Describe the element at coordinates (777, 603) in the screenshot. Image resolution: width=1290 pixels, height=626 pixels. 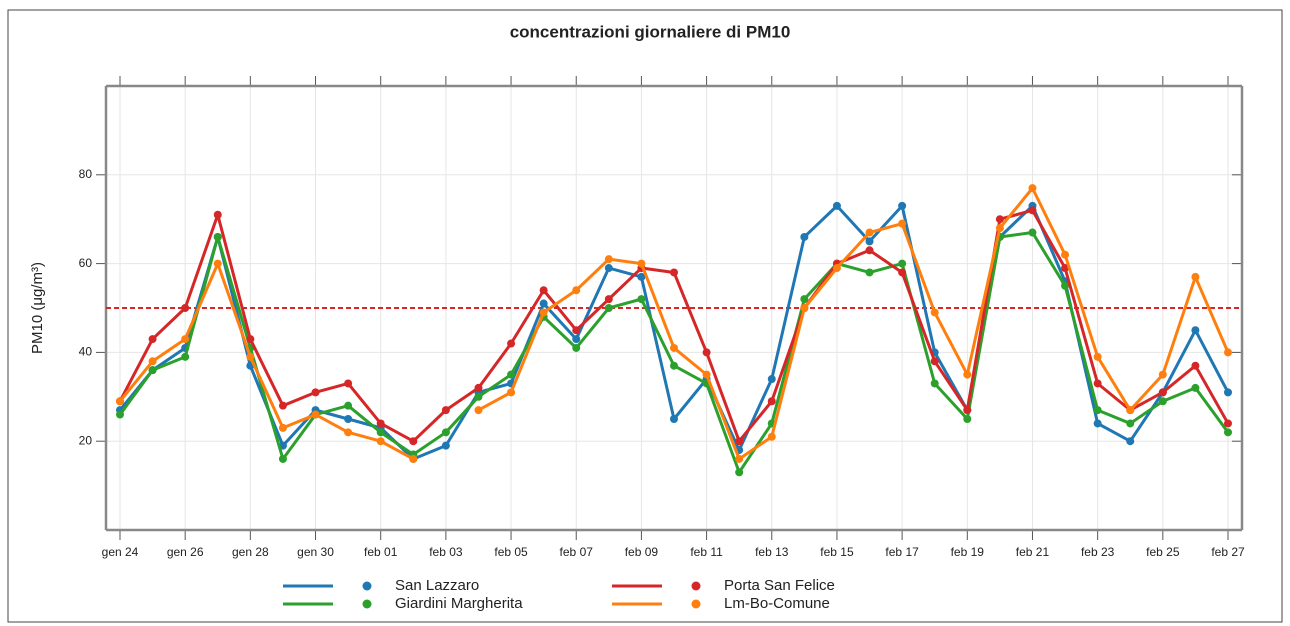
I see `legend-label: Lm-Bo-Comune` at that location.